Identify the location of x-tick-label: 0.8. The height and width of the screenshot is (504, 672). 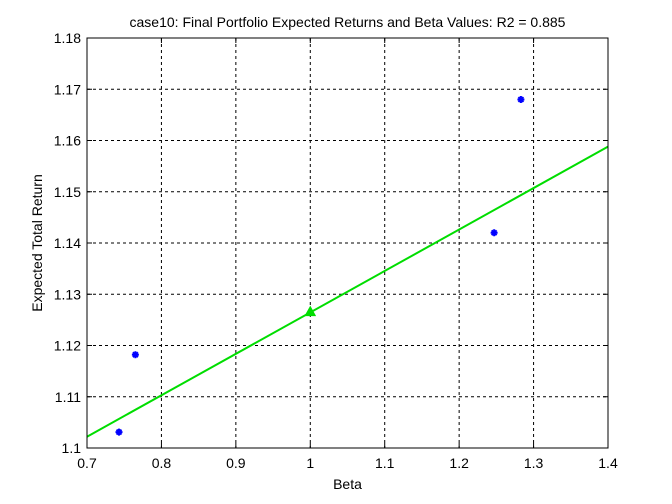
(162, 463).